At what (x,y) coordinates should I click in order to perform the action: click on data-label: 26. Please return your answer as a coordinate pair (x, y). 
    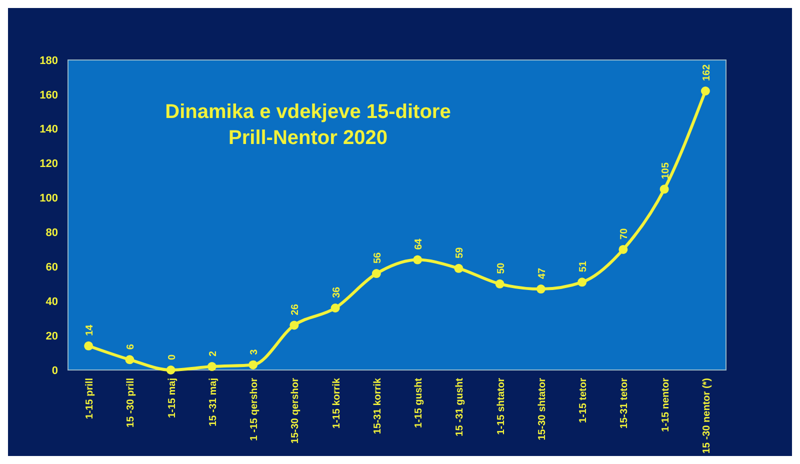
    Looking at the image, I should click on (296, 310).